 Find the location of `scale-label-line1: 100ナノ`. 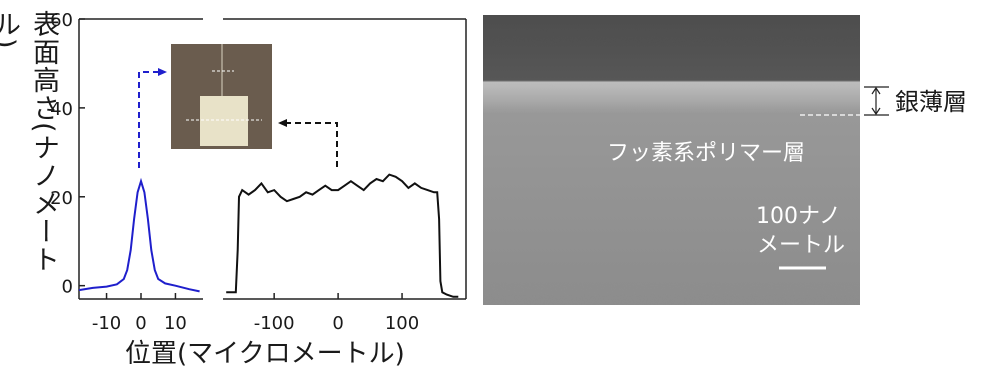

scale-label-line1: 100ナノ is located at coordinates (798, 216).